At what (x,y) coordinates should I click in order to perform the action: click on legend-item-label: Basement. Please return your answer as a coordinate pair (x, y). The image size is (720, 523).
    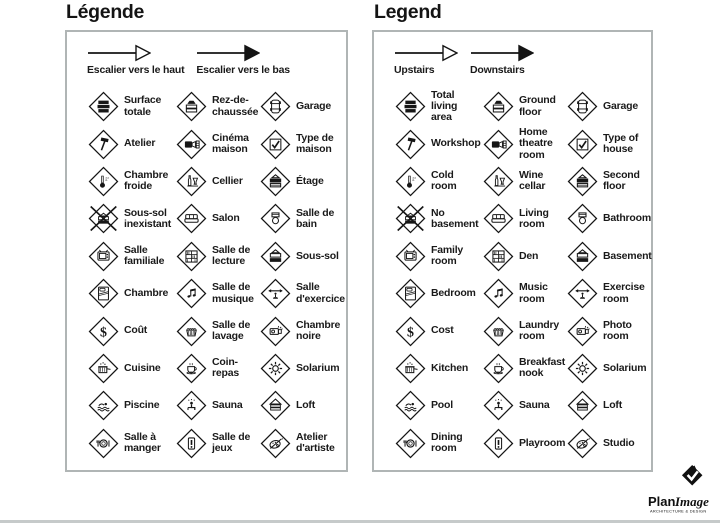
    Looking at the image, I should click on (627, 255).